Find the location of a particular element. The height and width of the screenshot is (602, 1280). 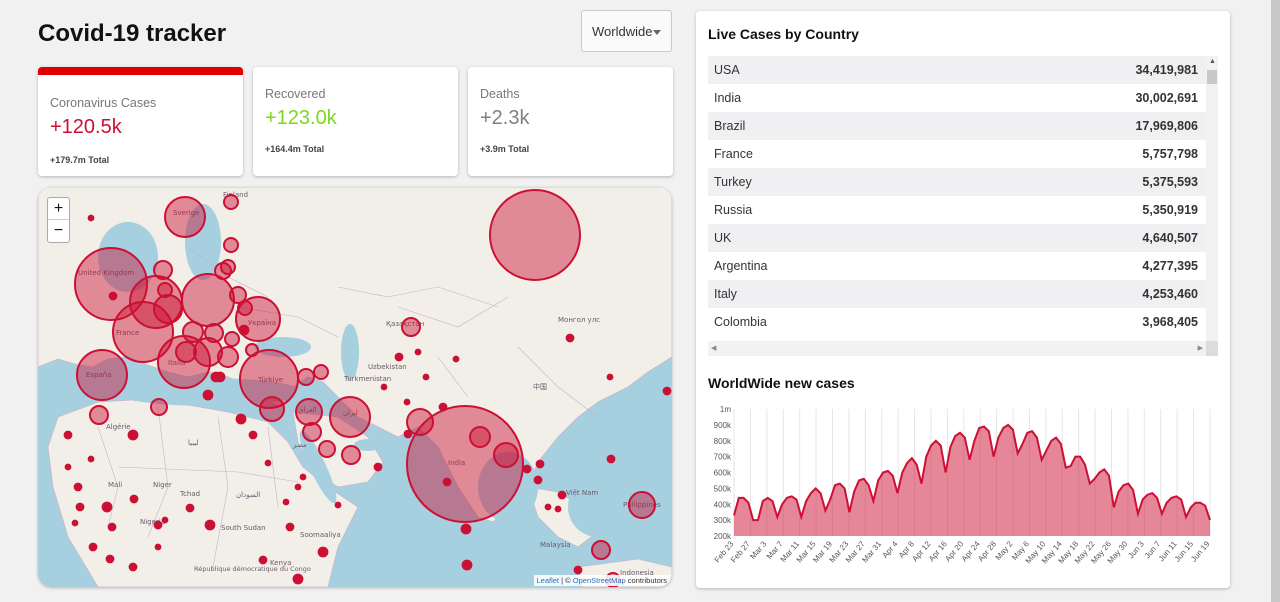

zoom-out-button: − is located at coordinates (58, 230).